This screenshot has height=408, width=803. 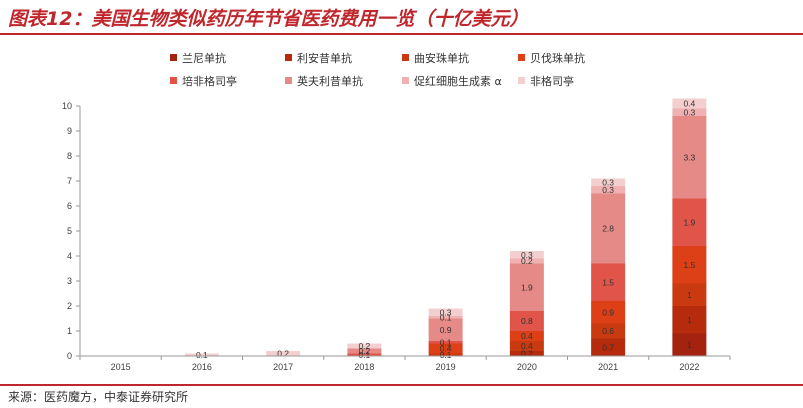 I want to click on x-tick-label: 2022, so click(x=689, y=367).